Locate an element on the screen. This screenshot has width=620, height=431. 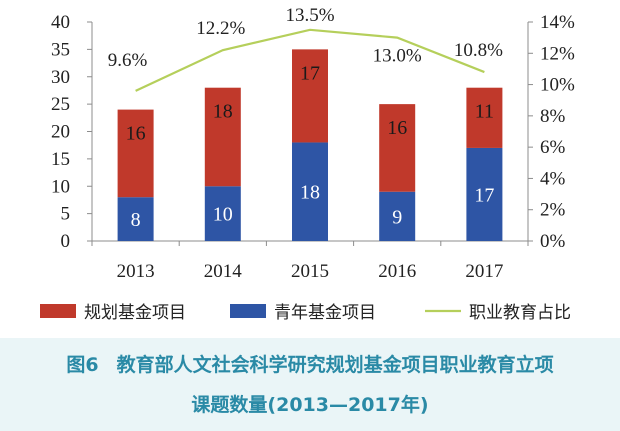
x-tick-label: 2016 is located at coordinates (397, 271).